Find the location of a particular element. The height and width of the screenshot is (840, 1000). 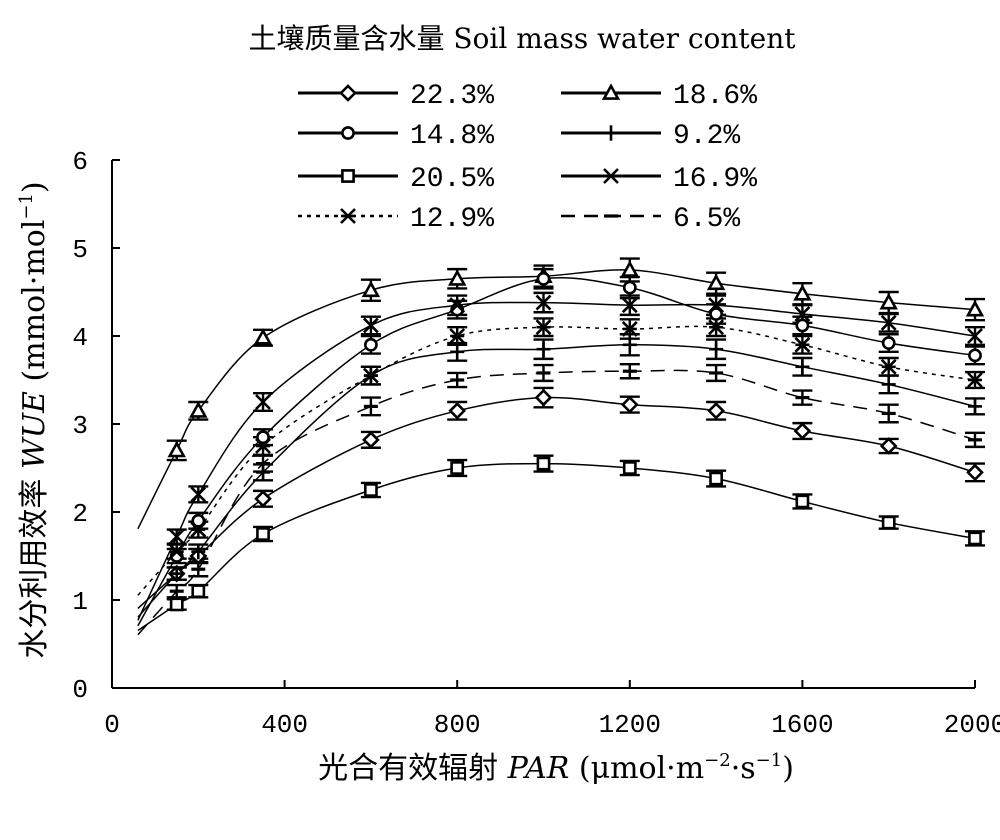

legend-label: 9.2% is located at coordinates (706, 136).